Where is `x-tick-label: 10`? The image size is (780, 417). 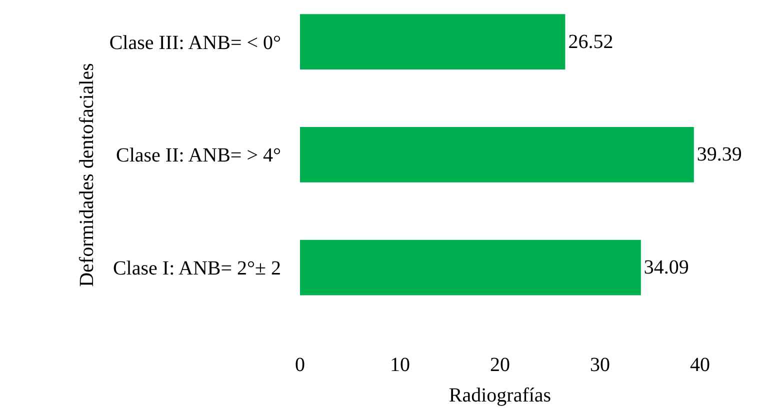 x-tick-label: 10 is located at coordinates (400, 365).